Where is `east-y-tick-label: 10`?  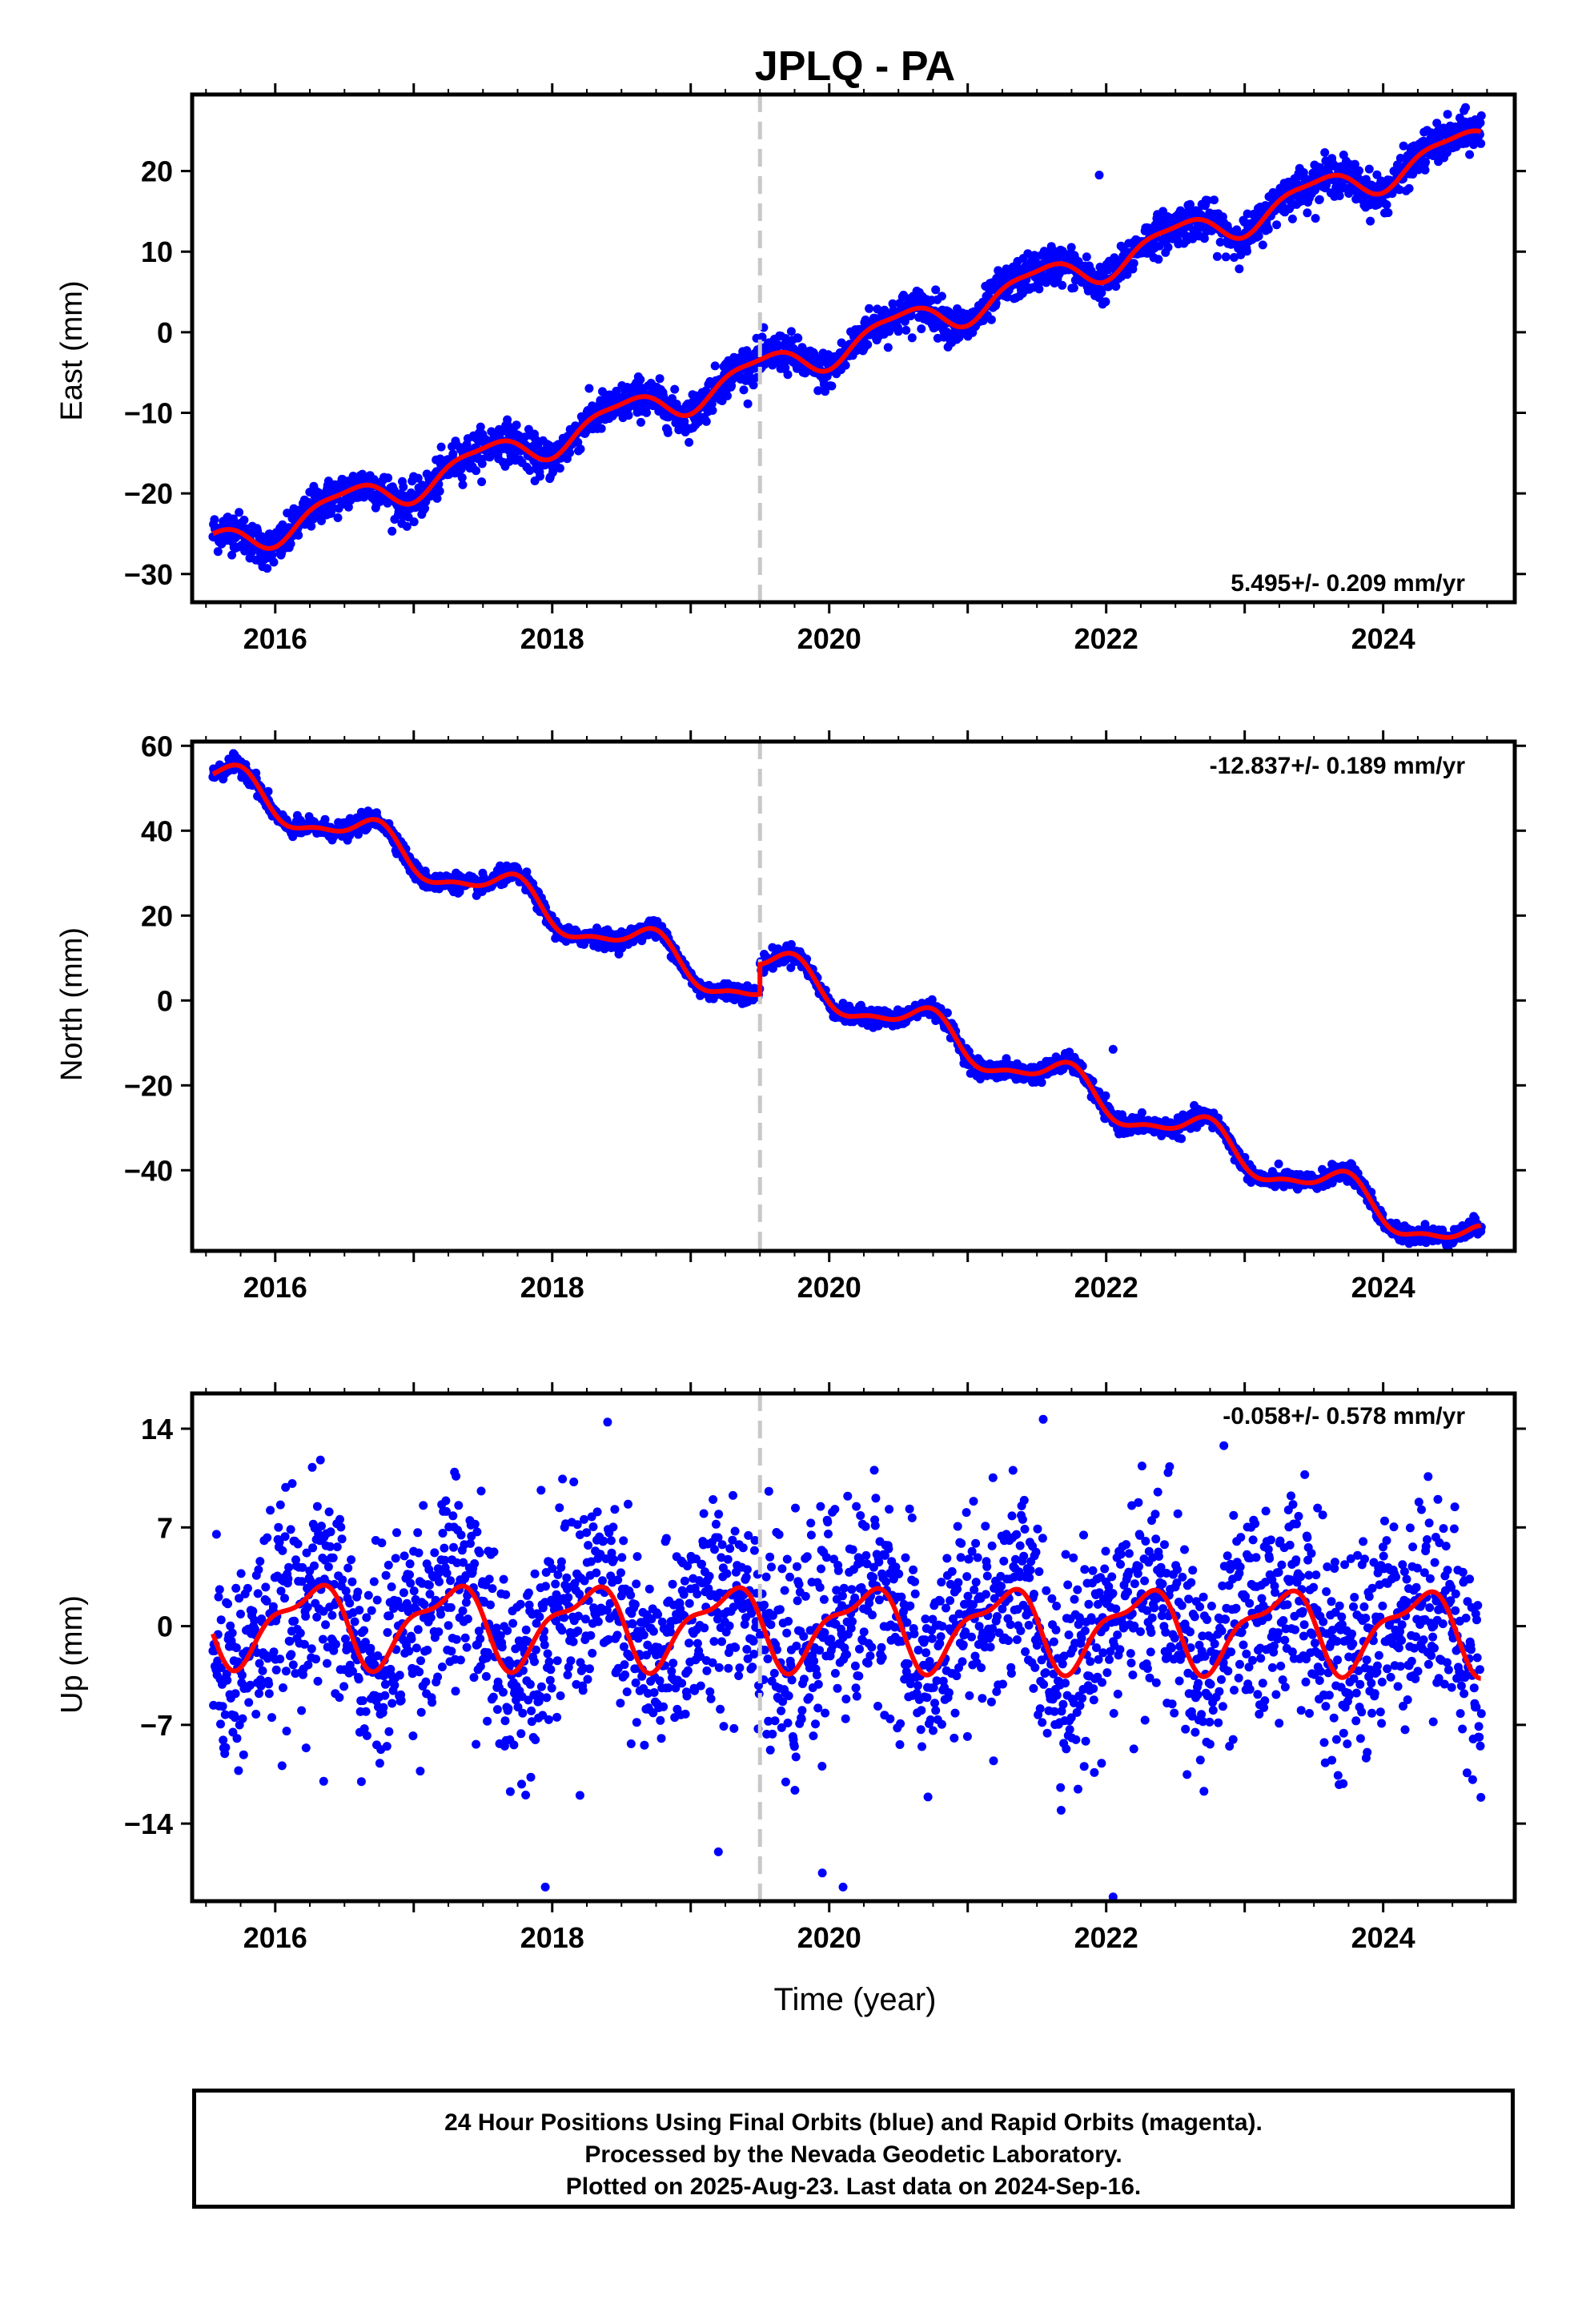
east-y-tick-label: 10 is located at coordinates (157, 252).